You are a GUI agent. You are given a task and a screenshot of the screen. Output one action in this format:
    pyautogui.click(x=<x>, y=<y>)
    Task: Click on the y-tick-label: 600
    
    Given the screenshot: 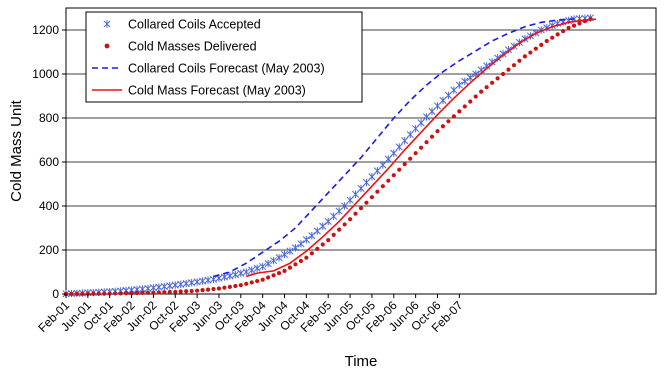 What is the action you would take?
    pyautogui.click(x=49, y=162)
    